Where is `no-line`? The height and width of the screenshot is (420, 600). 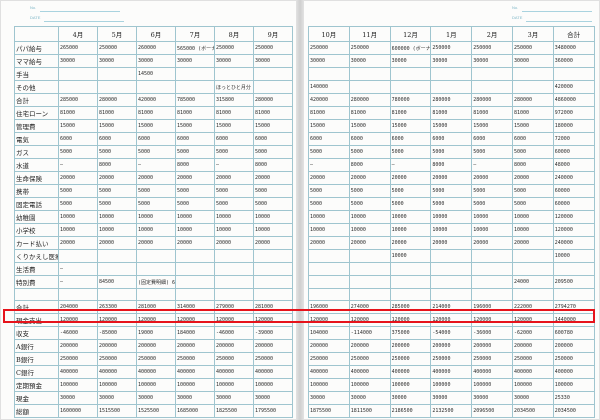 no-line is located at coordinates (557, 11).